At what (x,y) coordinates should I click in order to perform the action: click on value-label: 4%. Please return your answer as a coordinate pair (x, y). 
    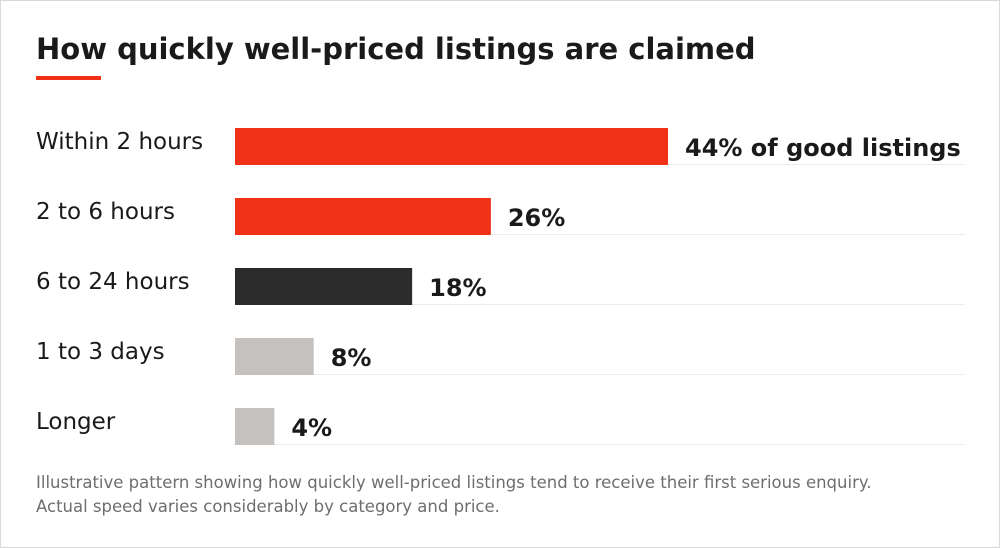
    Looking at the image, I should click on (311, 428).